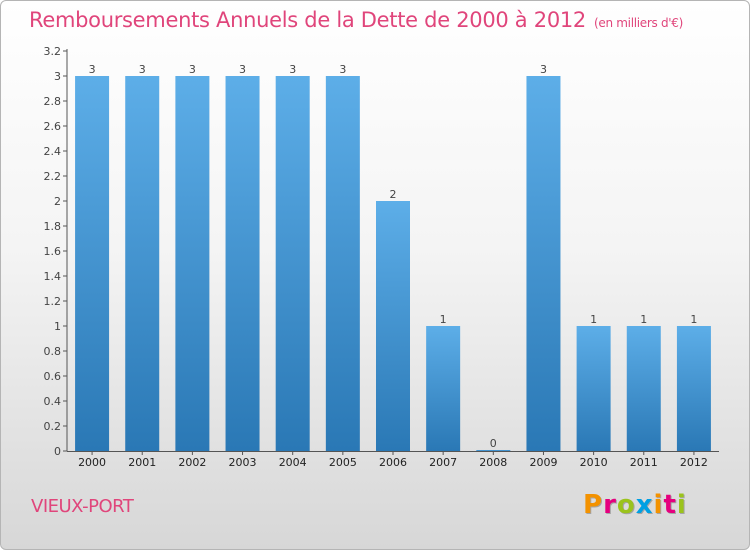 The image size is (750, 550). What do you see at coordinates (142, 462) in the screenshot?
I see `x-tick-label: 2001` at bounding box center [142, 462].